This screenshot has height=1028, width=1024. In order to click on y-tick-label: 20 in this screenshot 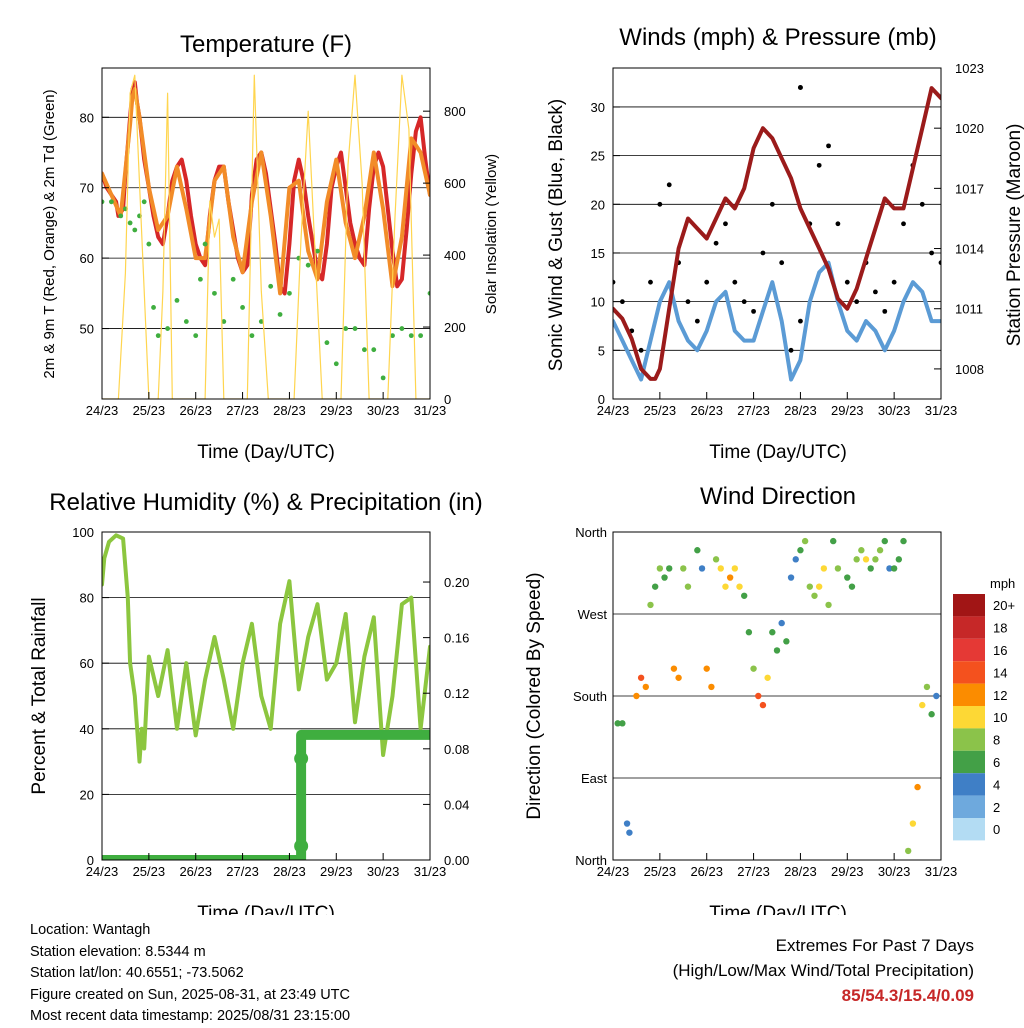, I will do `click(598, 204)`.